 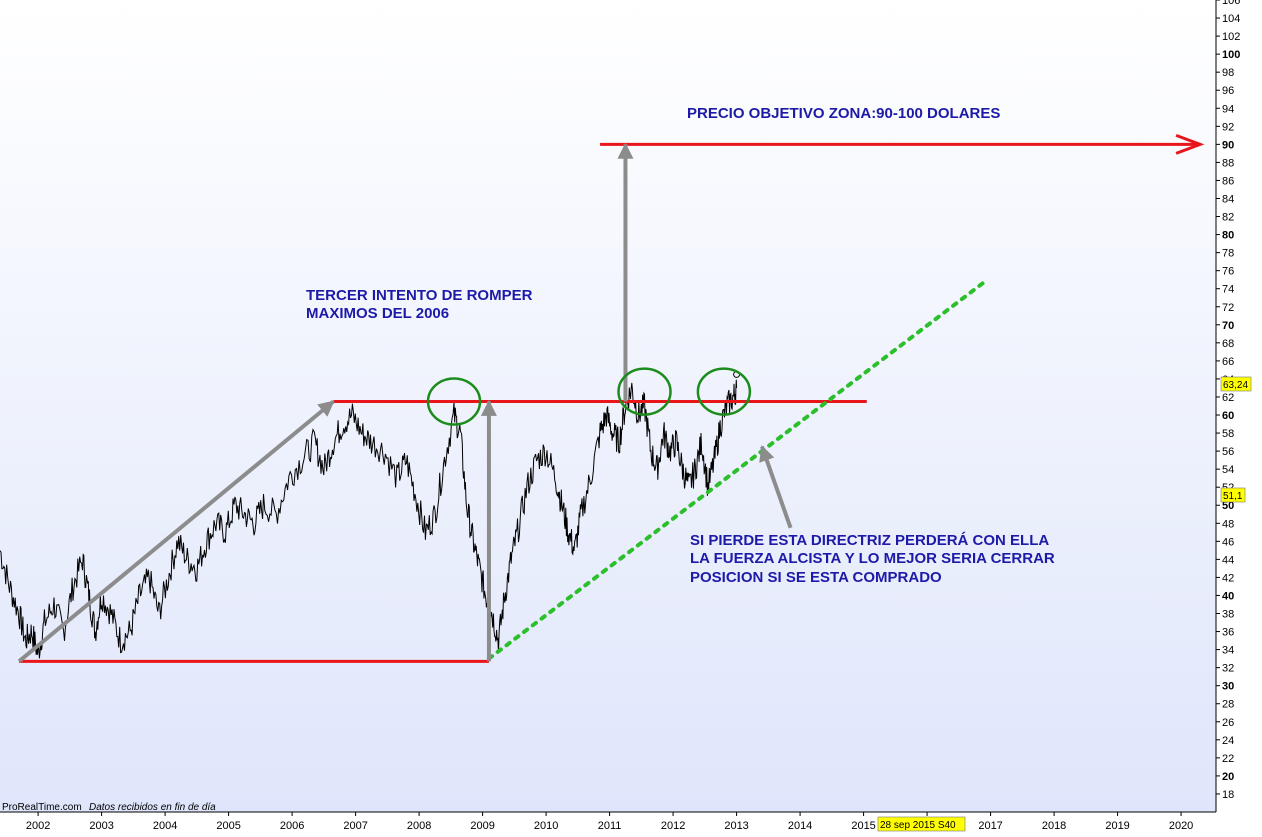 I want to click on y-tick-label: 26, so click(x=1228, y=723).